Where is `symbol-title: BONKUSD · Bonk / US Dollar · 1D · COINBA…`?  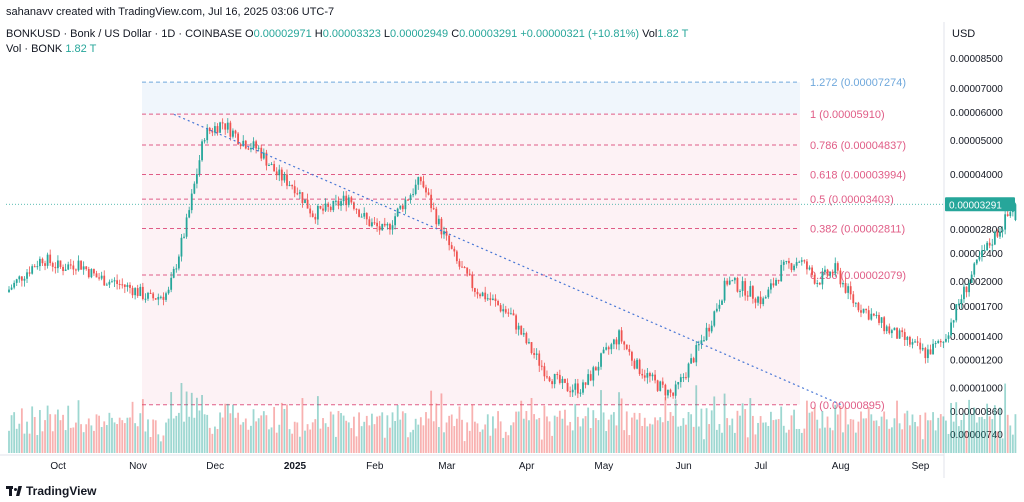
symbol-title: BONKUSD · Bonk / US Dollar · 1D · COINBA… is located at coordinates (124, 34).